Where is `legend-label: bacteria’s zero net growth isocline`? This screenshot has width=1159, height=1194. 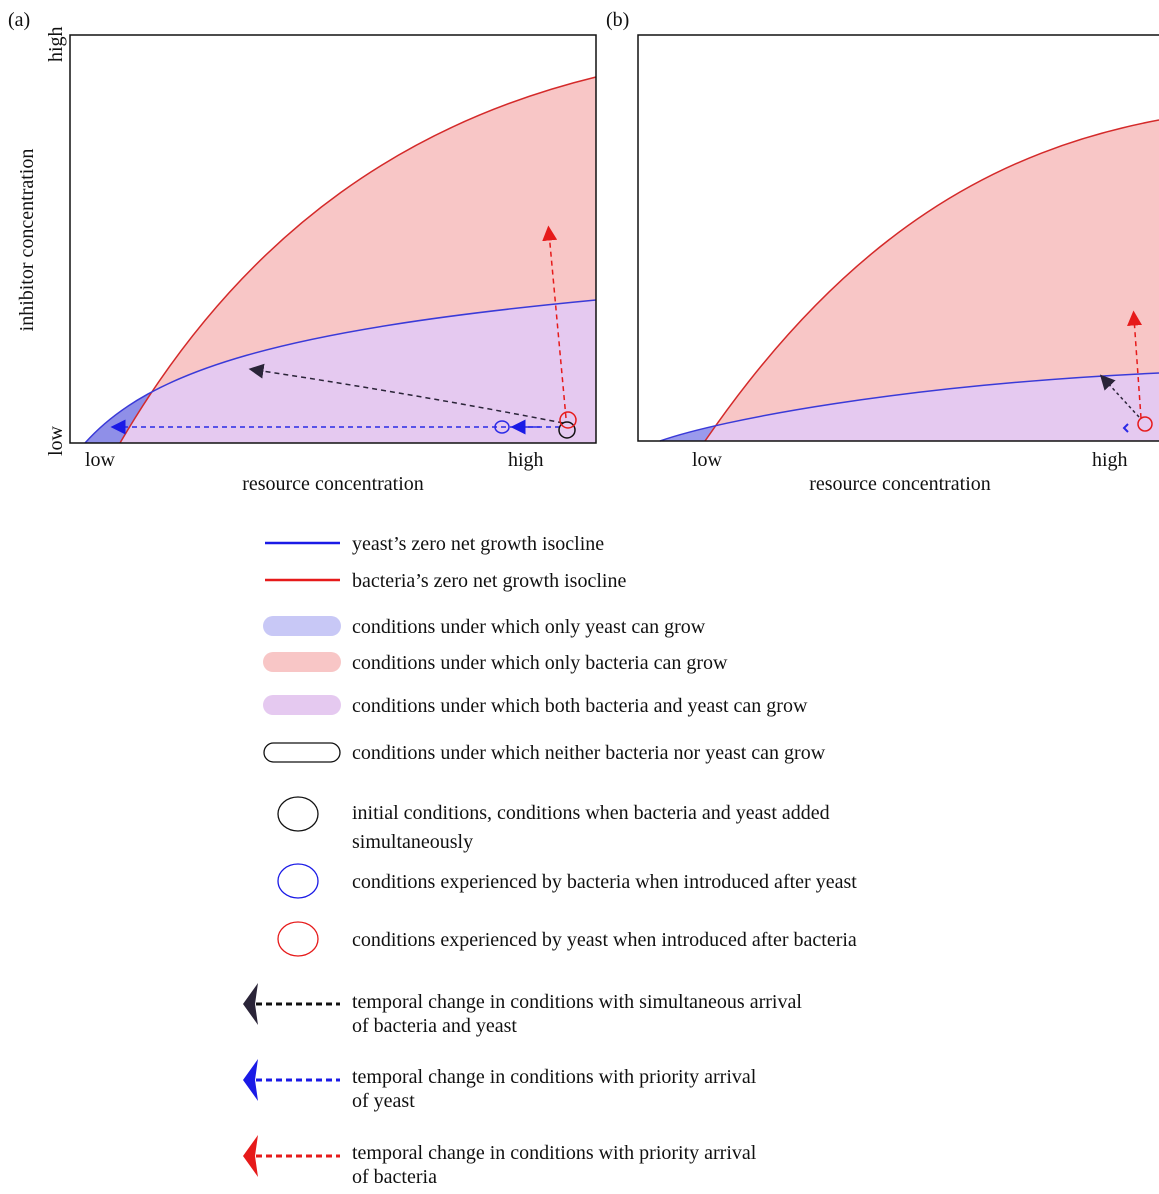
legend-label: bacteria’s zero net growth isocline is located at coordinates (489, 581).